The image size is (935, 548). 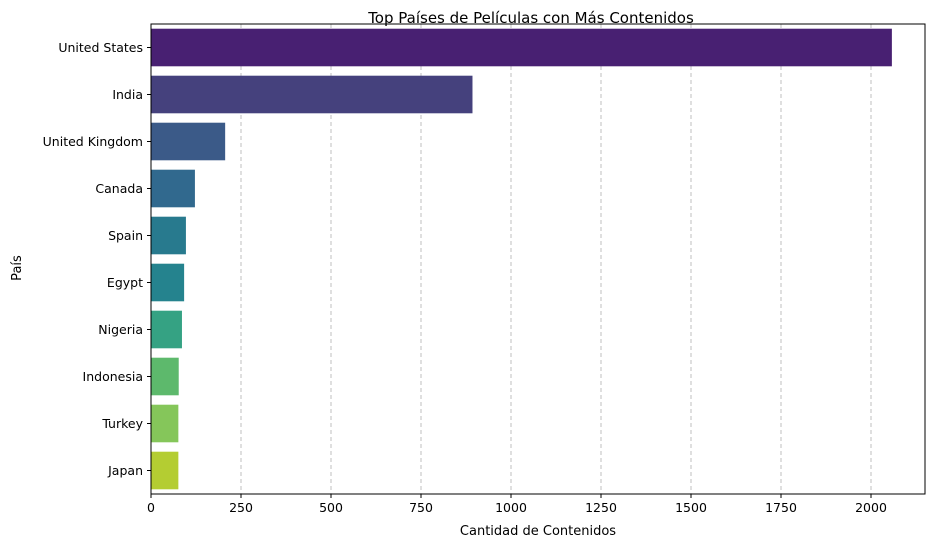 I want to click on x-tick-label-3: 750, so click(x=421, y=507).